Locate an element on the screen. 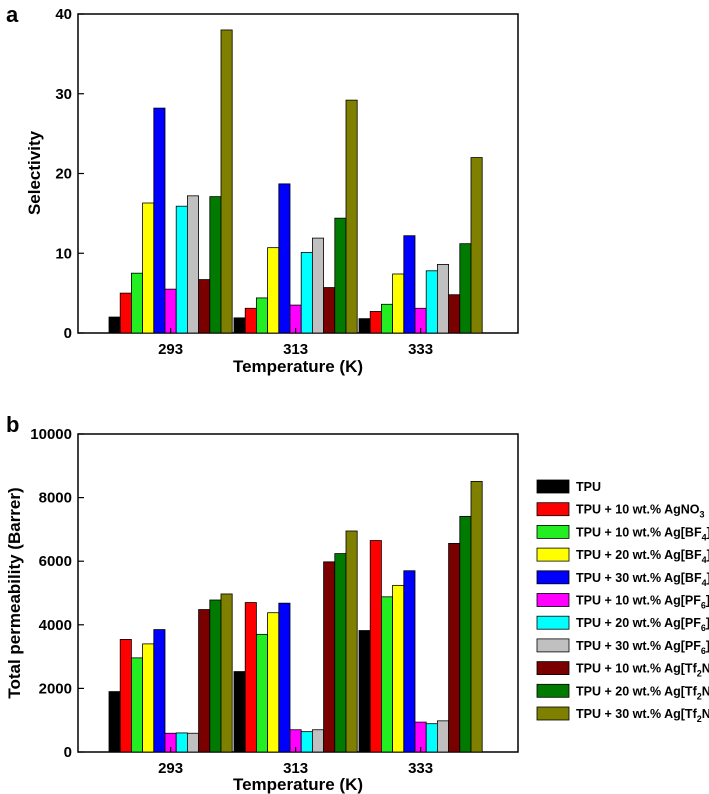 The image size is (709, 794). y-tick-label: 30 is located at coordinates (63, 94).